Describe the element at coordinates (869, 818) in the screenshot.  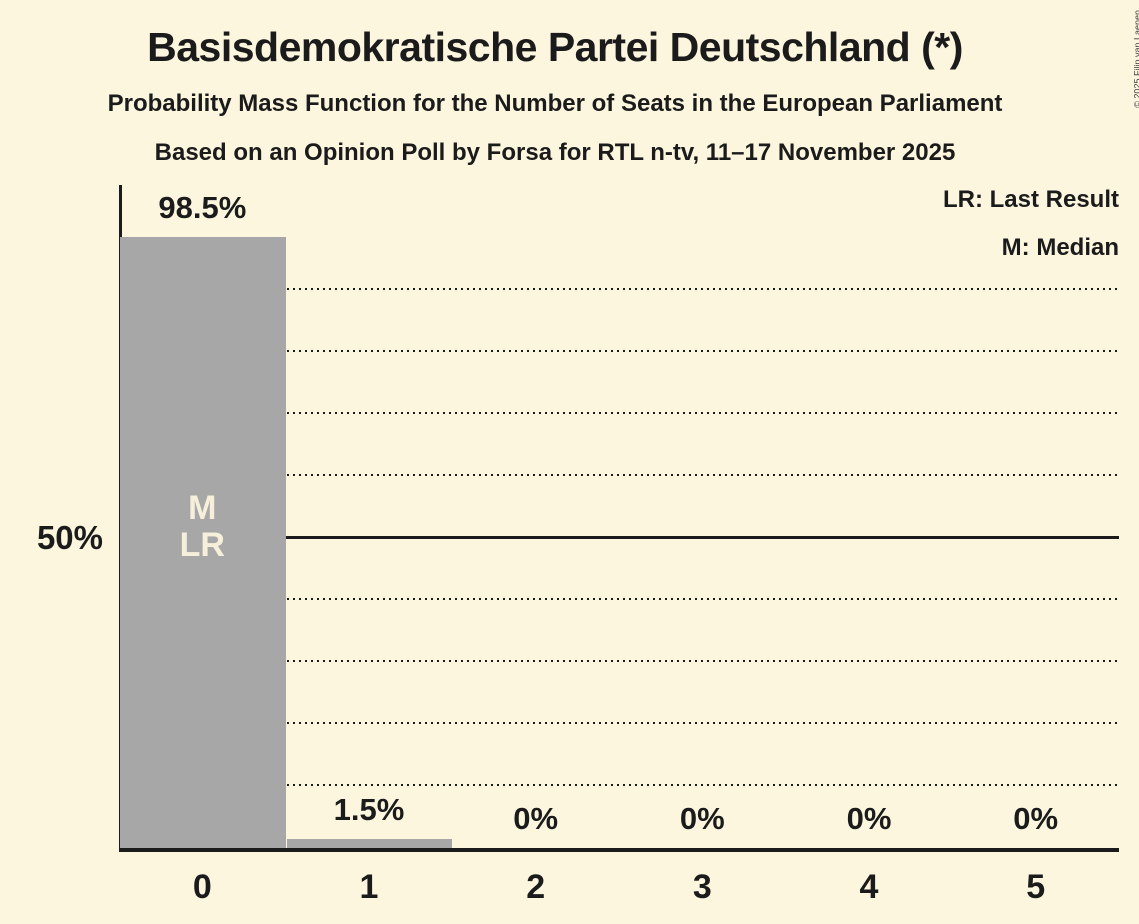
I see `bar-value-label-4: 0%` at that location.